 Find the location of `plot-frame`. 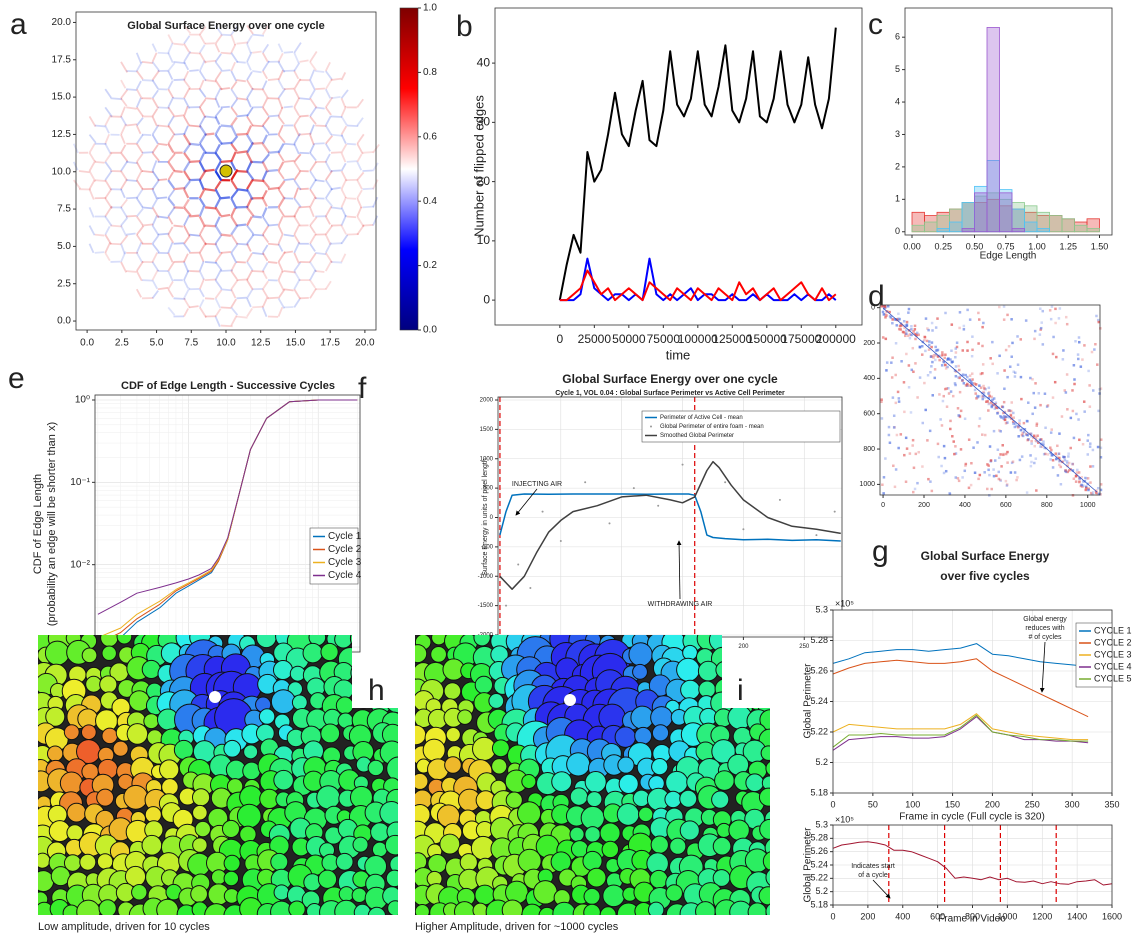

plot-frame is located at coordinates (990, 400).